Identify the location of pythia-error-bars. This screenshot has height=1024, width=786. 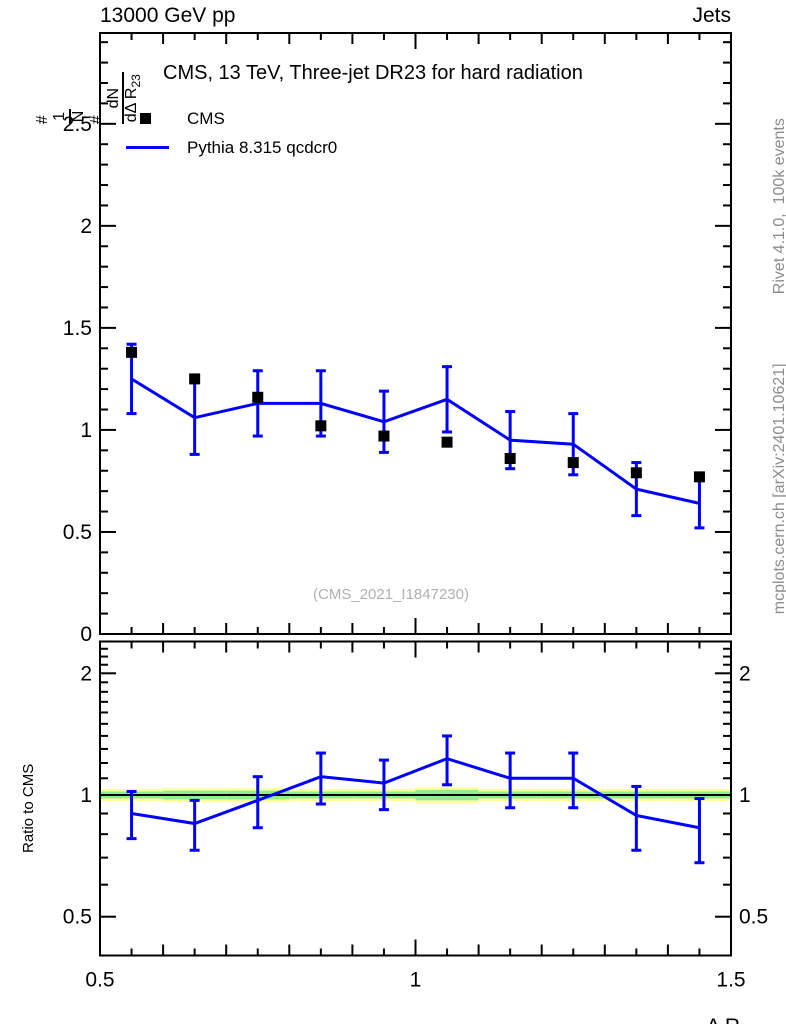
(415, 436).